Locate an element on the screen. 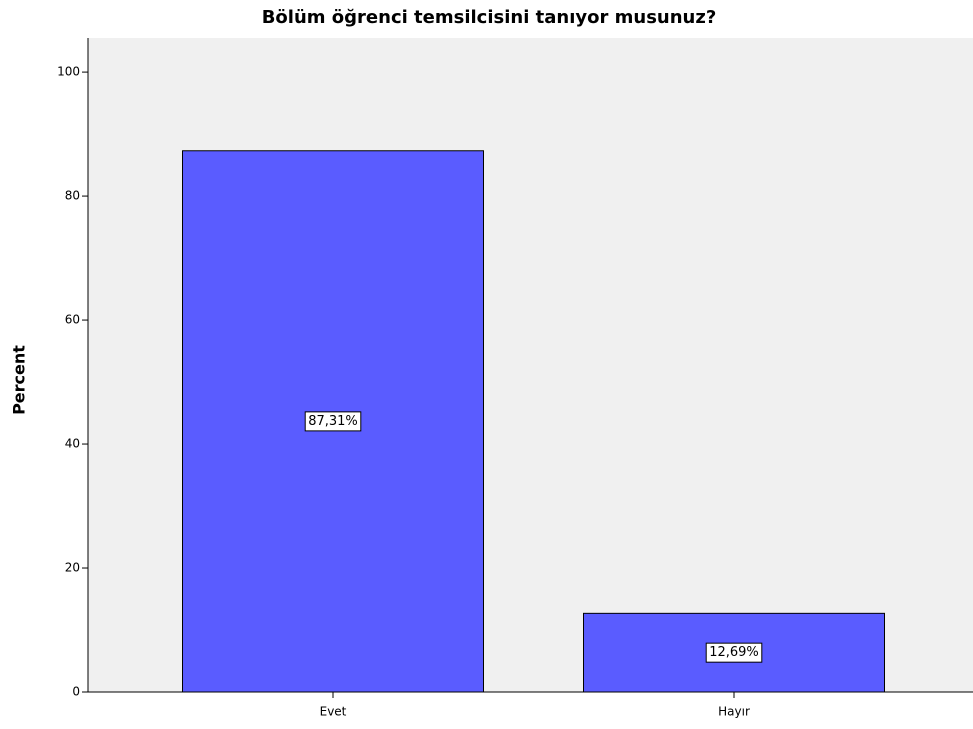 This screenshot has height=729, width=973. y-tick-label: 20 is located at coordinates (72, 568).